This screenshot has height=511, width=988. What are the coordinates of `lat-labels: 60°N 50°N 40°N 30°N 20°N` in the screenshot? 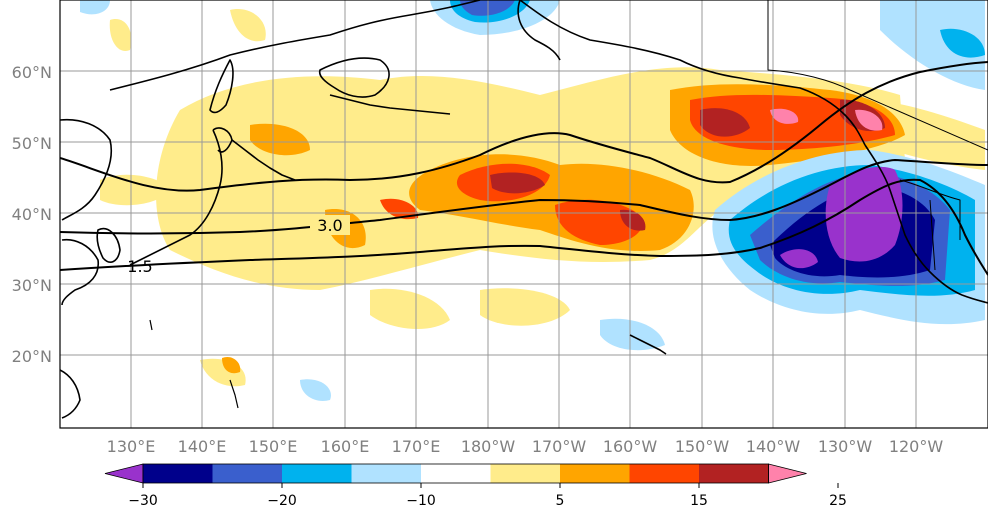 It's located at (32, 214).